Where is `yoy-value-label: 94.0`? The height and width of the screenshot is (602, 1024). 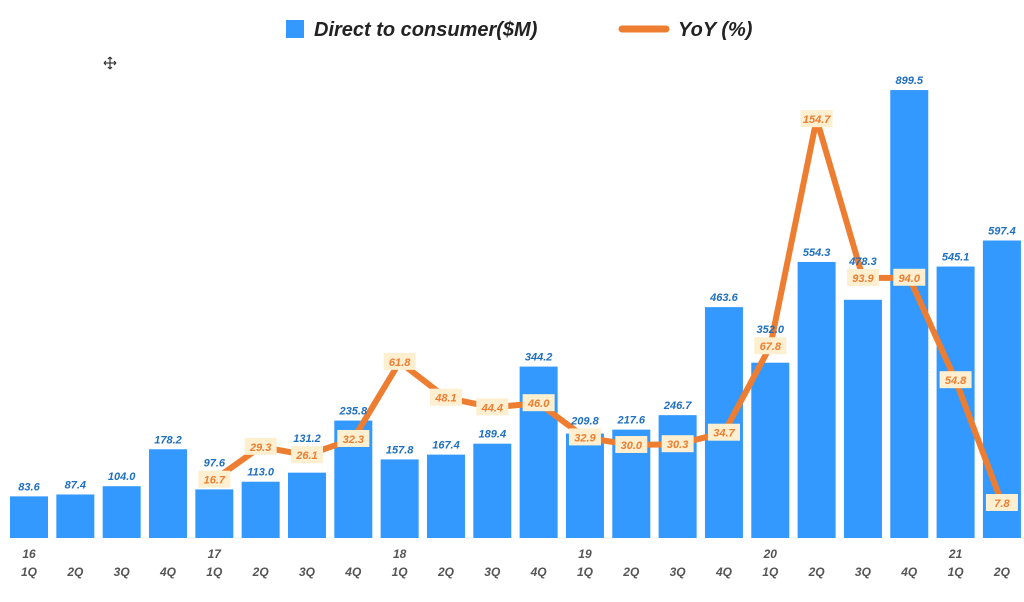 yoy-value-label: 94.0 is located at coordinates (910, 279).